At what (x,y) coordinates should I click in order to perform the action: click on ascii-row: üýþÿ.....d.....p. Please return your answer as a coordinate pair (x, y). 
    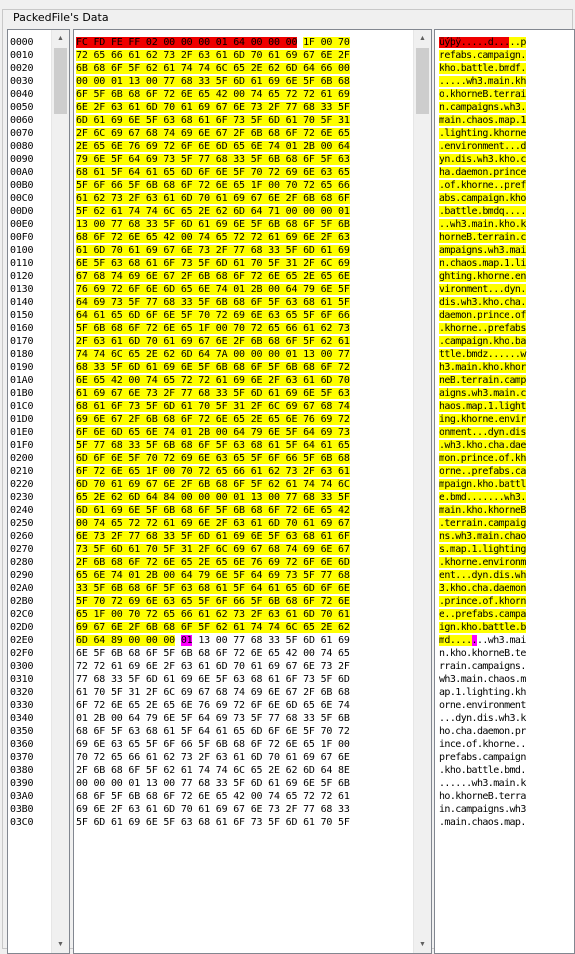
    Looking at the image, I should click on (482, 42).